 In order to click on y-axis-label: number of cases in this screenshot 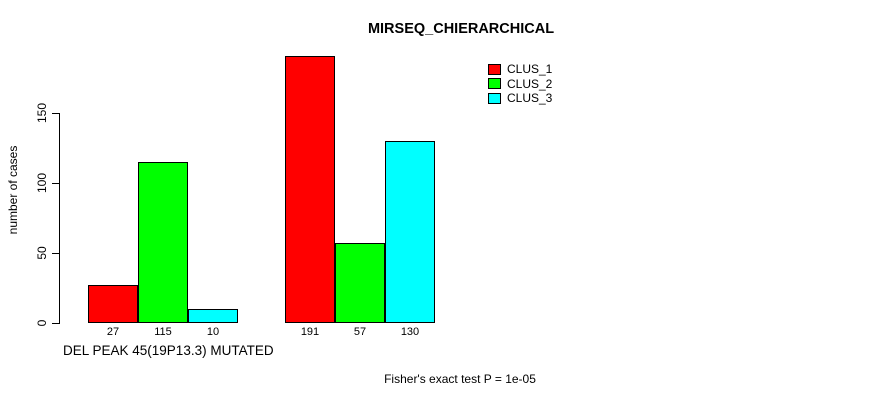, I will do `click(13, 190)`.